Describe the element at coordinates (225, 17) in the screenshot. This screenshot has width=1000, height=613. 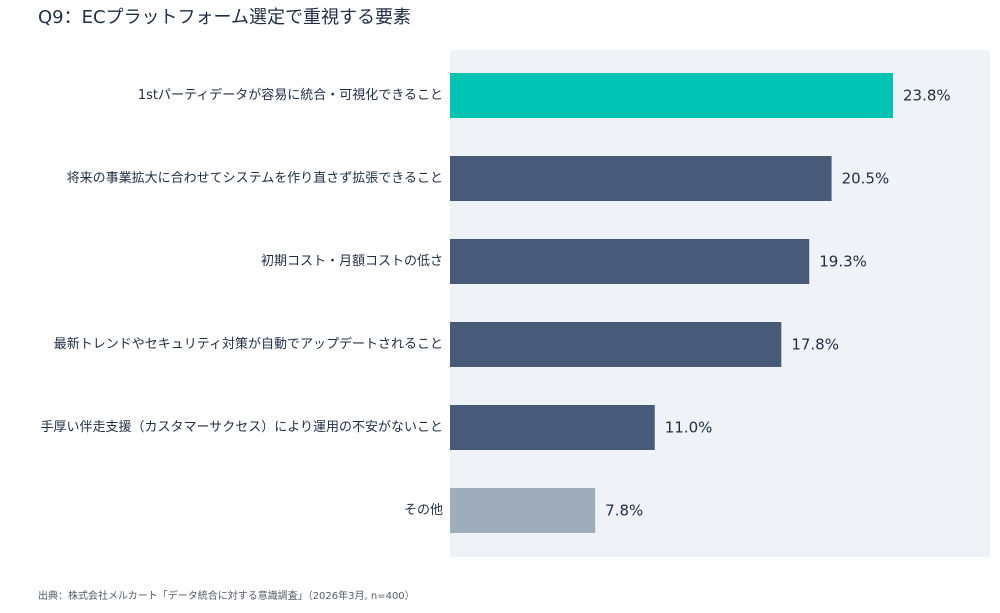
I see `chart-title: Q9：ECプラットフォーム選定で重視する要素` at that location.